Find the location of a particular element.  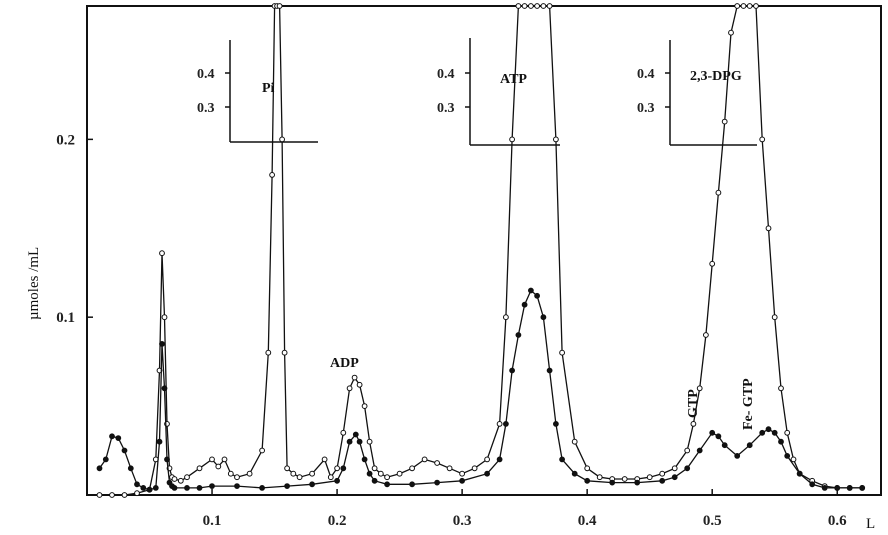

x-axis-label: L is located at coordinates (870, 524).